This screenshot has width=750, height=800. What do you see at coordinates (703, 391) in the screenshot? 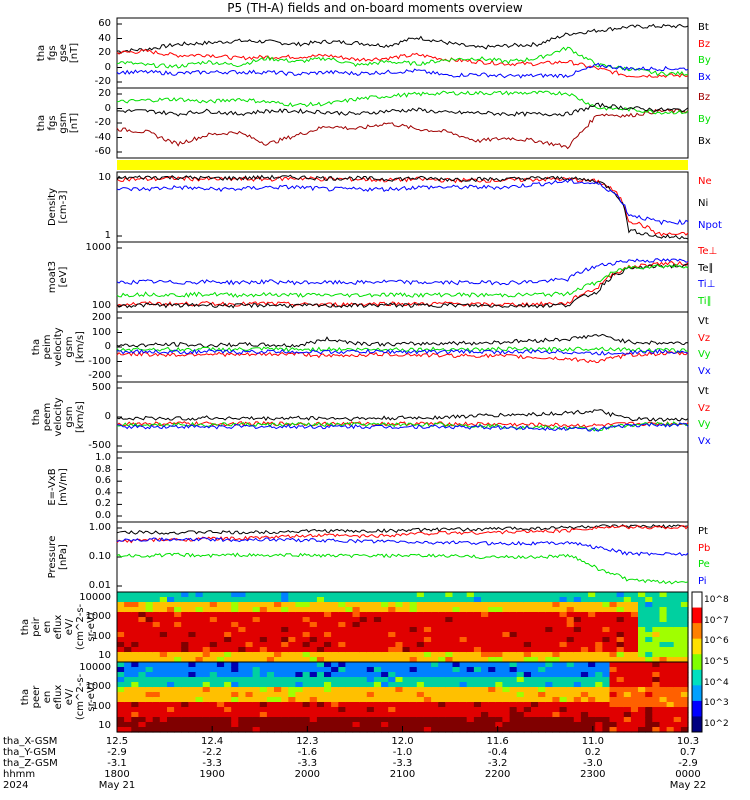
I see `legend-label: Vt` at bounding box center [703, 391].